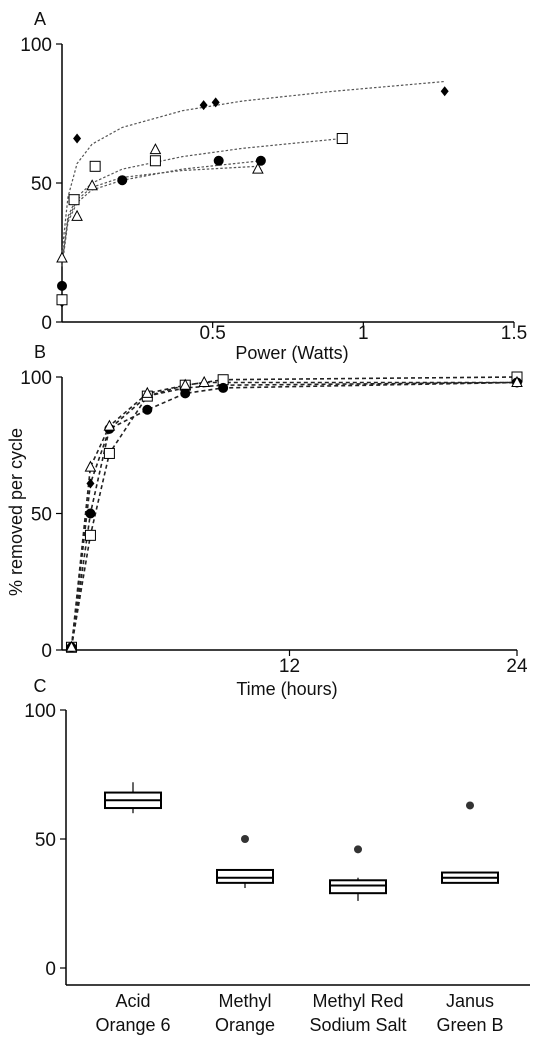 This screenshot has width=550, height=1054. What do you see at coordinates (40, 352) in the screenshot?
I see `panel-label-b: B` at bounding box center [40, 352].